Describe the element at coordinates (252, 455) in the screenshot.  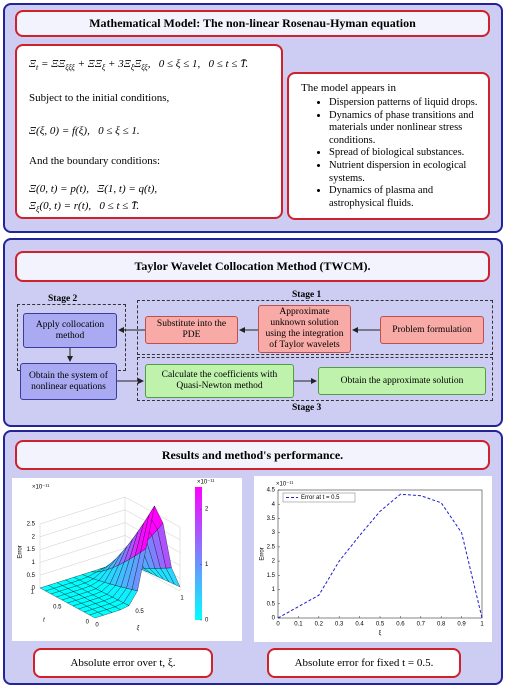
I see `results-title: Results and method's performance.` at that location.